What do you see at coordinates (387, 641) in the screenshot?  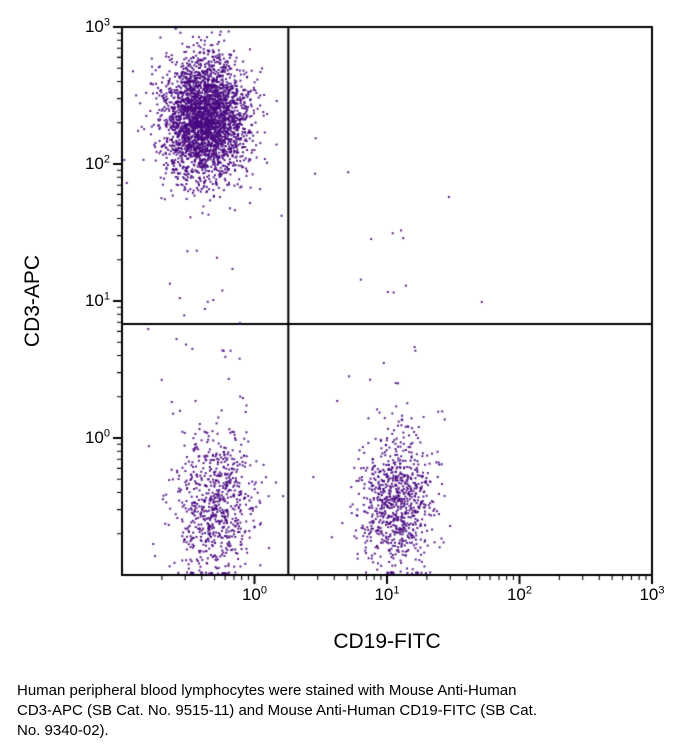 I see `x-axis-title: CD19-FITC` at bounding box center [387, 641].